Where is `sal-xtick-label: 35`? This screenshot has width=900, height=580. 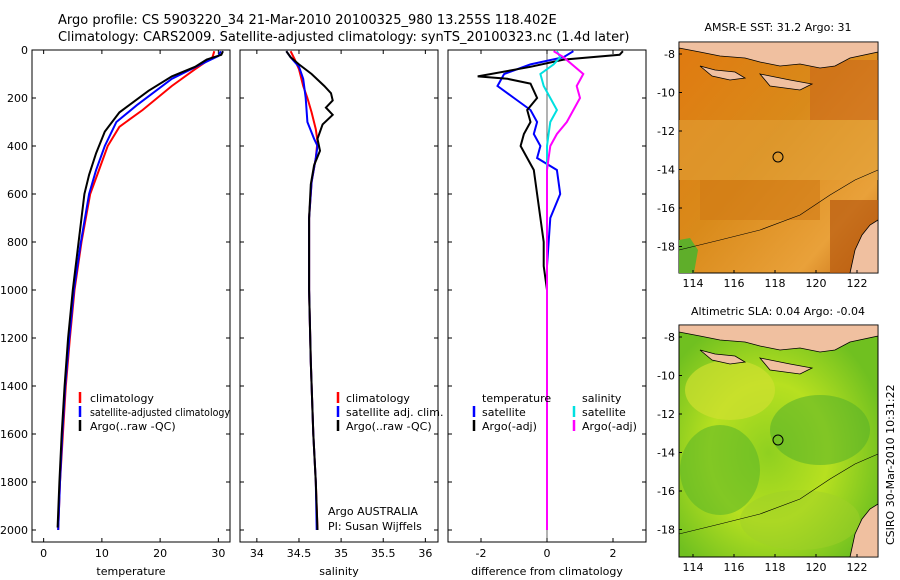 sal-xtick-label: 35 is located at coordinates (341, 553).